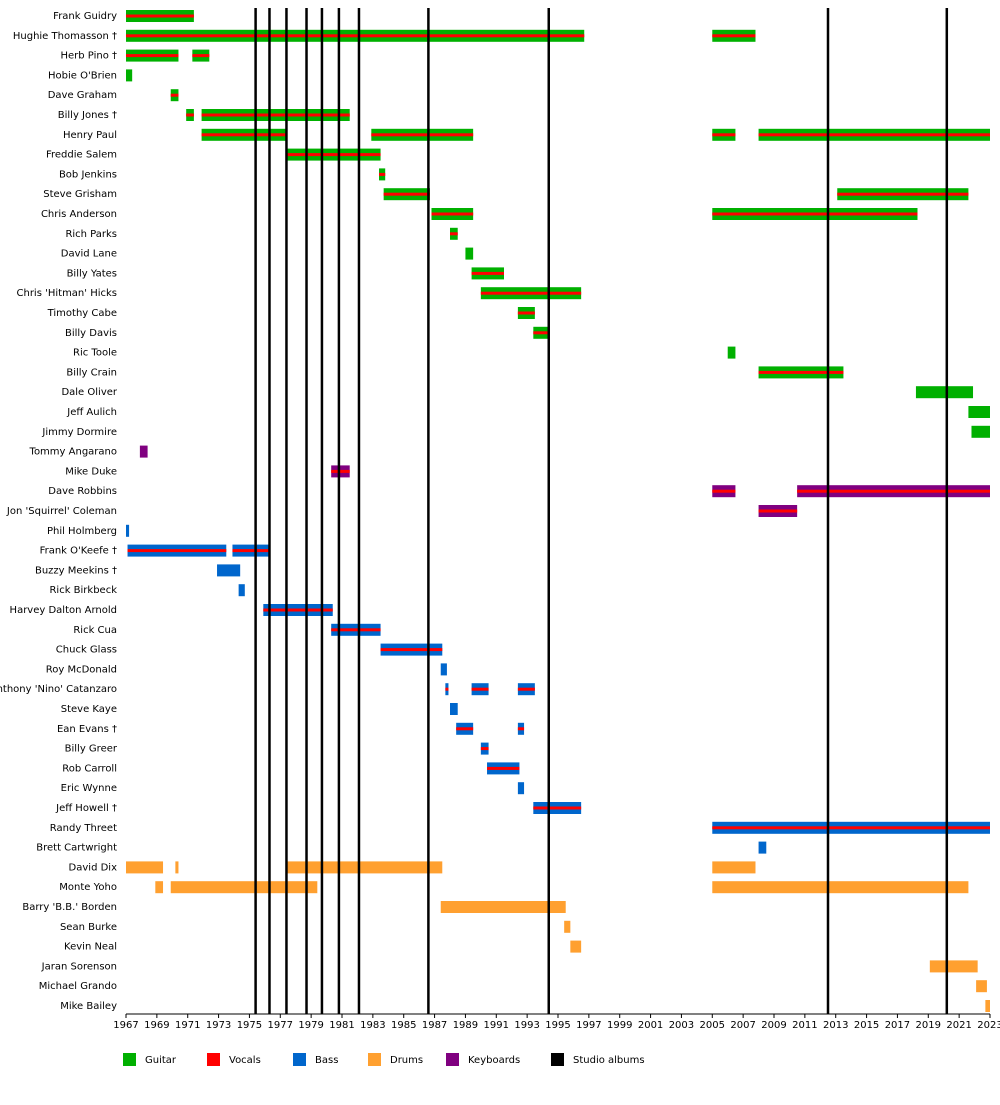  What do you see at coordinates (326, 1060) in the screenshot?
I see `legend-label: Bass` at bounding box center [326, 1060].